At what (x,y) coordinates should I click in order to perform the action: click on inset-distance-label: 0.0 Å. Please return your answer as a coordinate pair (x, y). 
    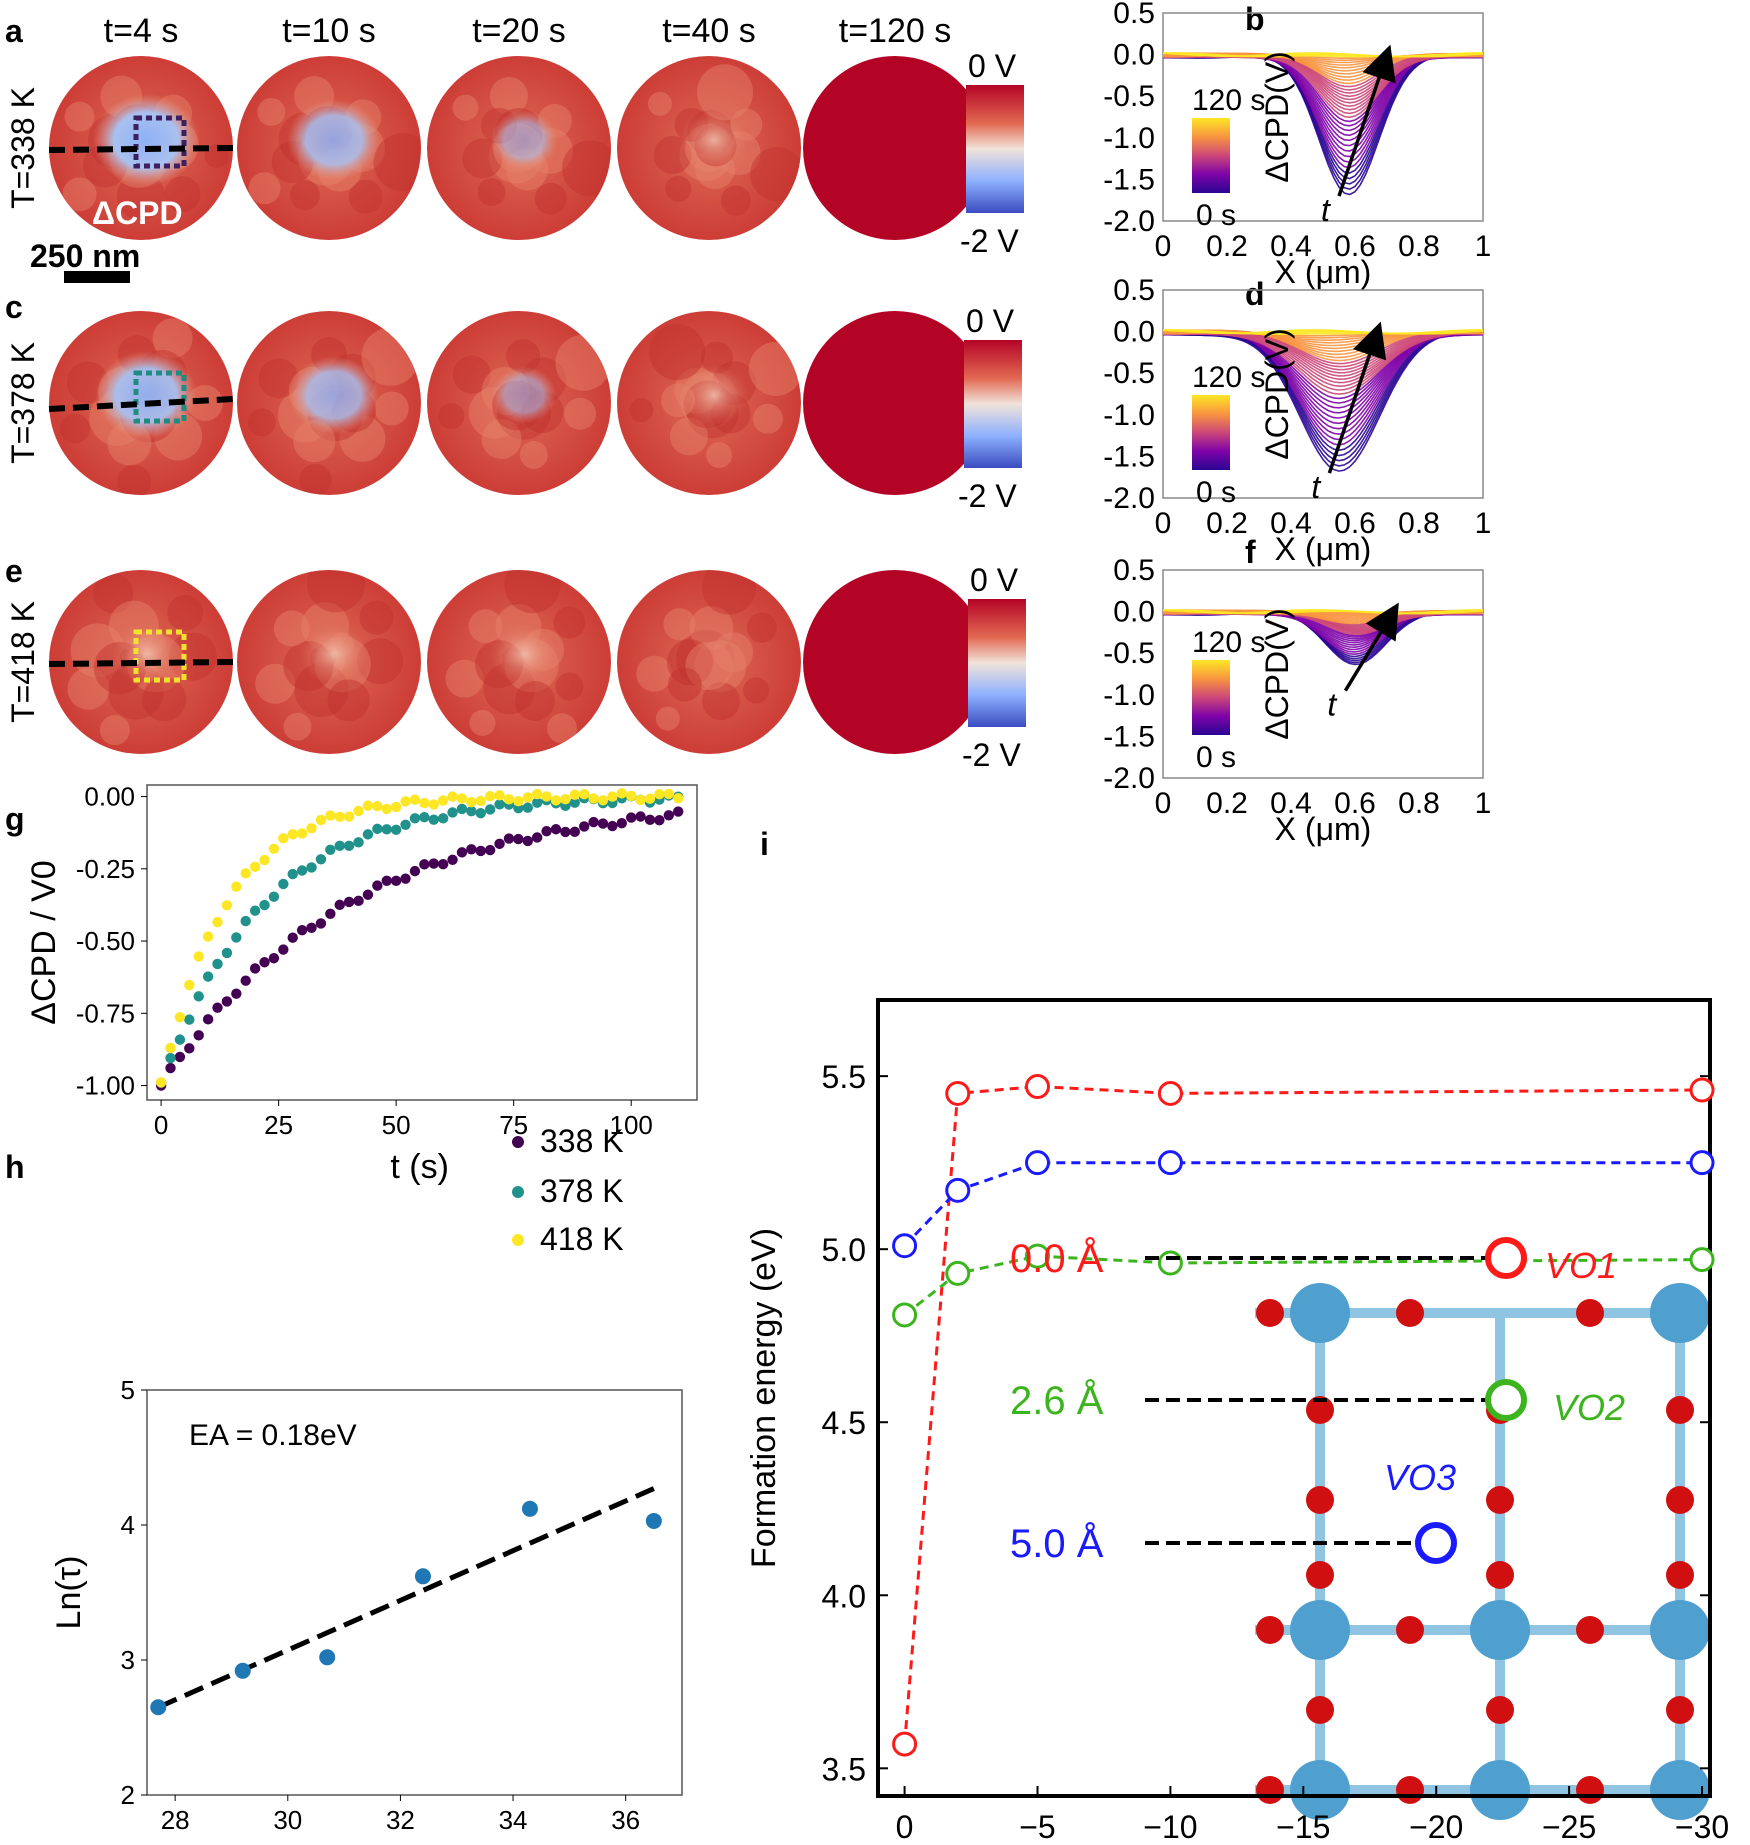
    Looking at the image, I should click on (1057, 1258).